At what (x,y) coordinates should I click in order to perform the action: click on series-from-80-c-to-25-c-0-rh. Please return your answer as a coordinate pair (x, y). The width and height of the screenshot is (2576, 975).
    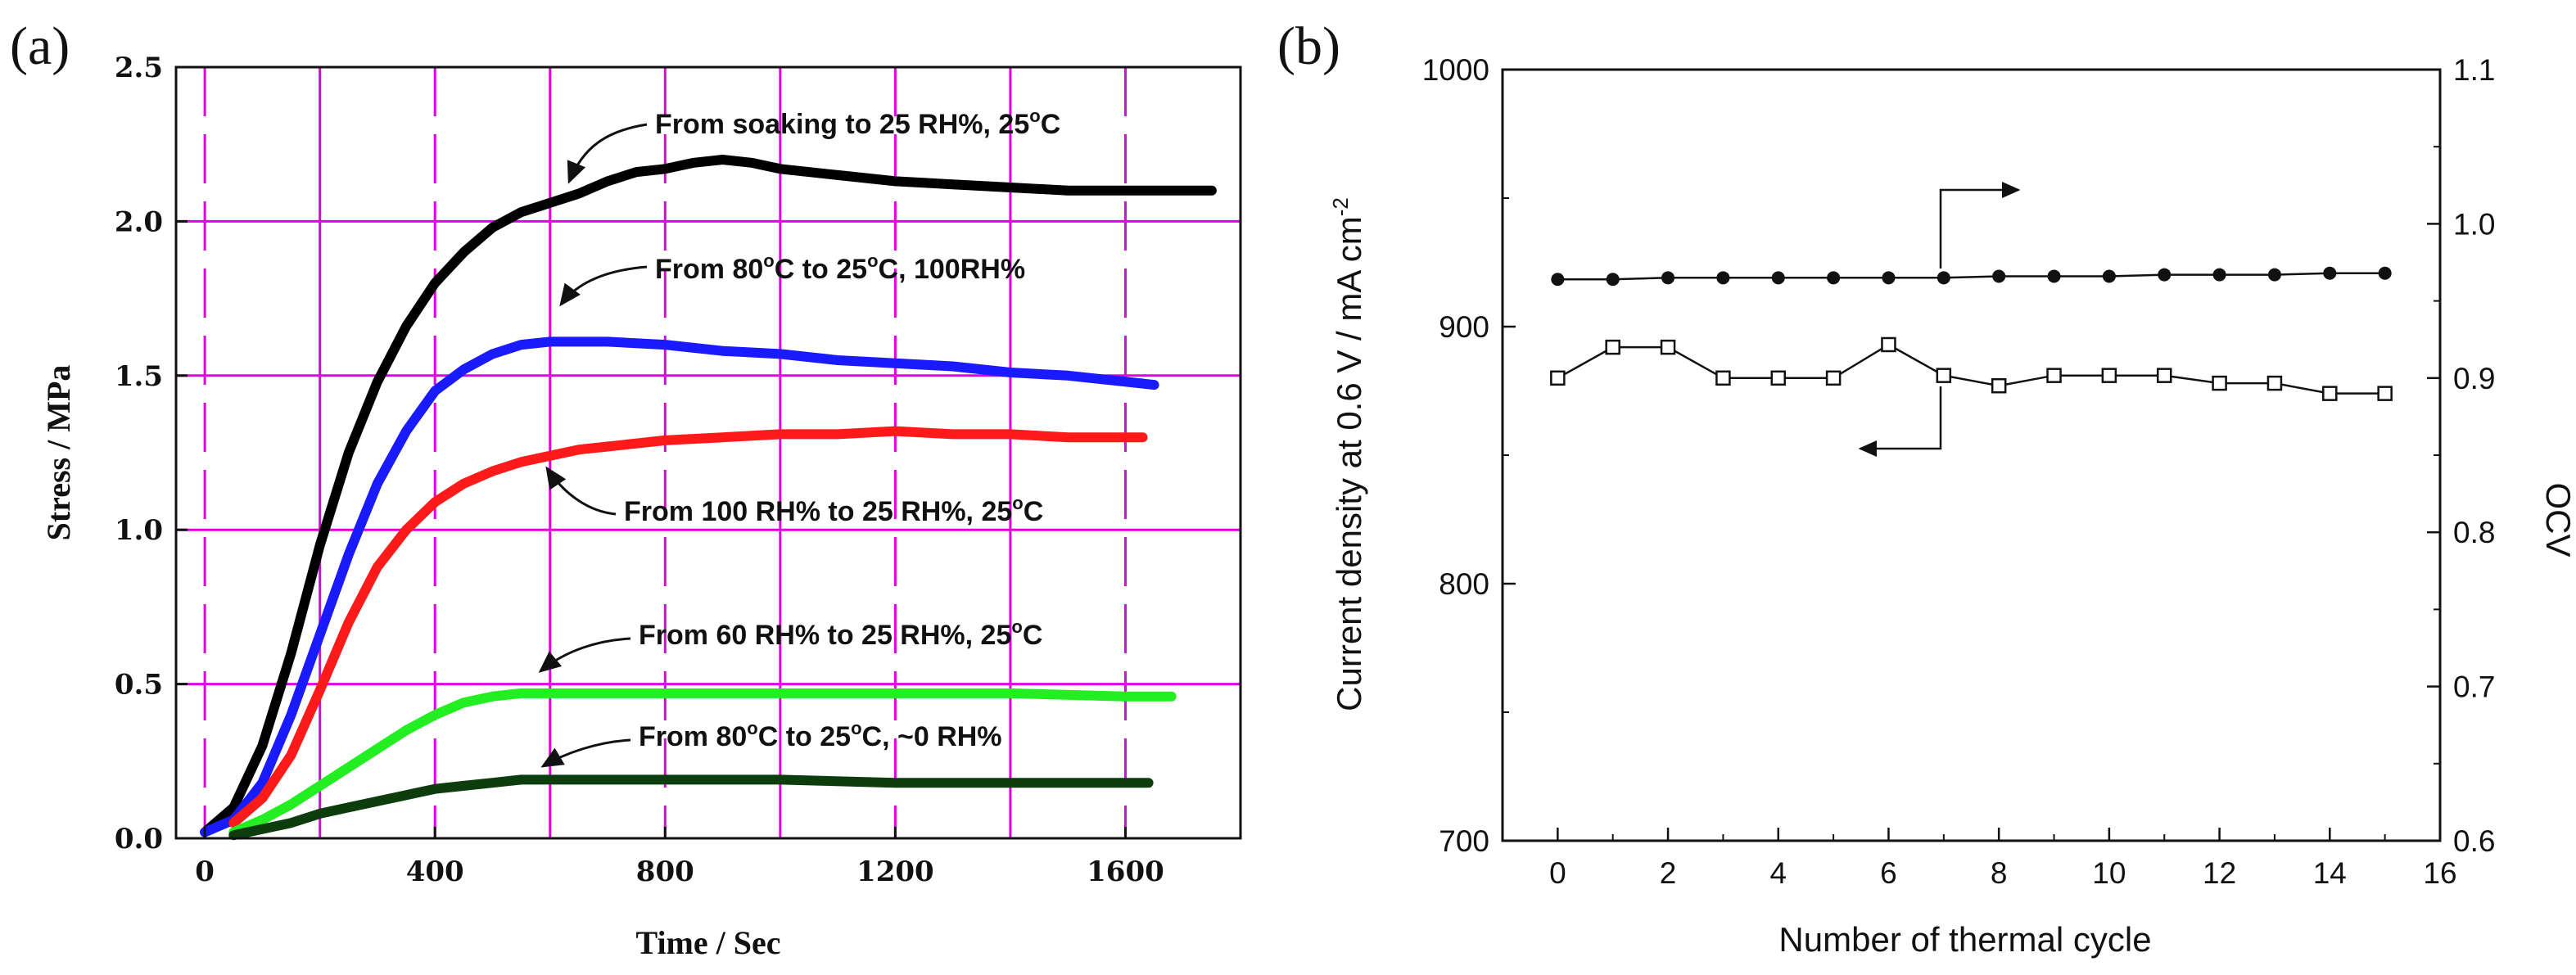
    Looking at the image, I should click on (691, 807).